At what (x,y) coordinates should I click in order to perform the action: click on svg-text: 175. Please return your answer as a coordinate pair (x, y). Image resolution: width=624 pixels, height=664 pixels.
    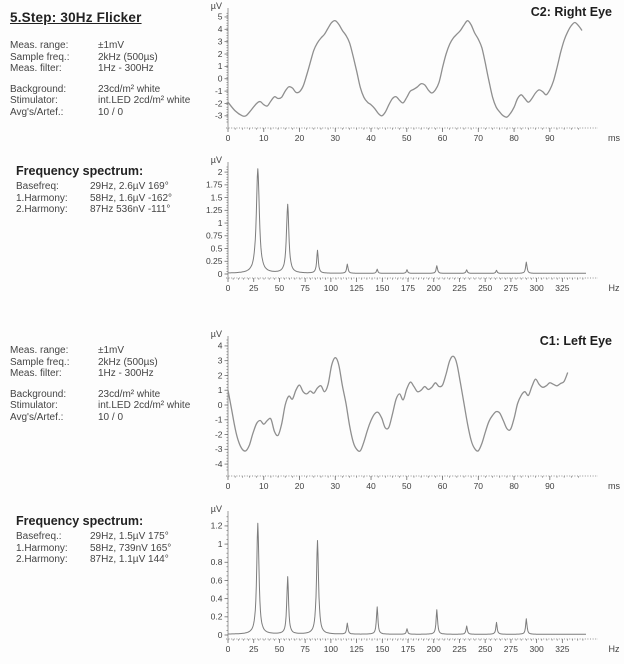
    Looking at the image, I should click on (408, 288).